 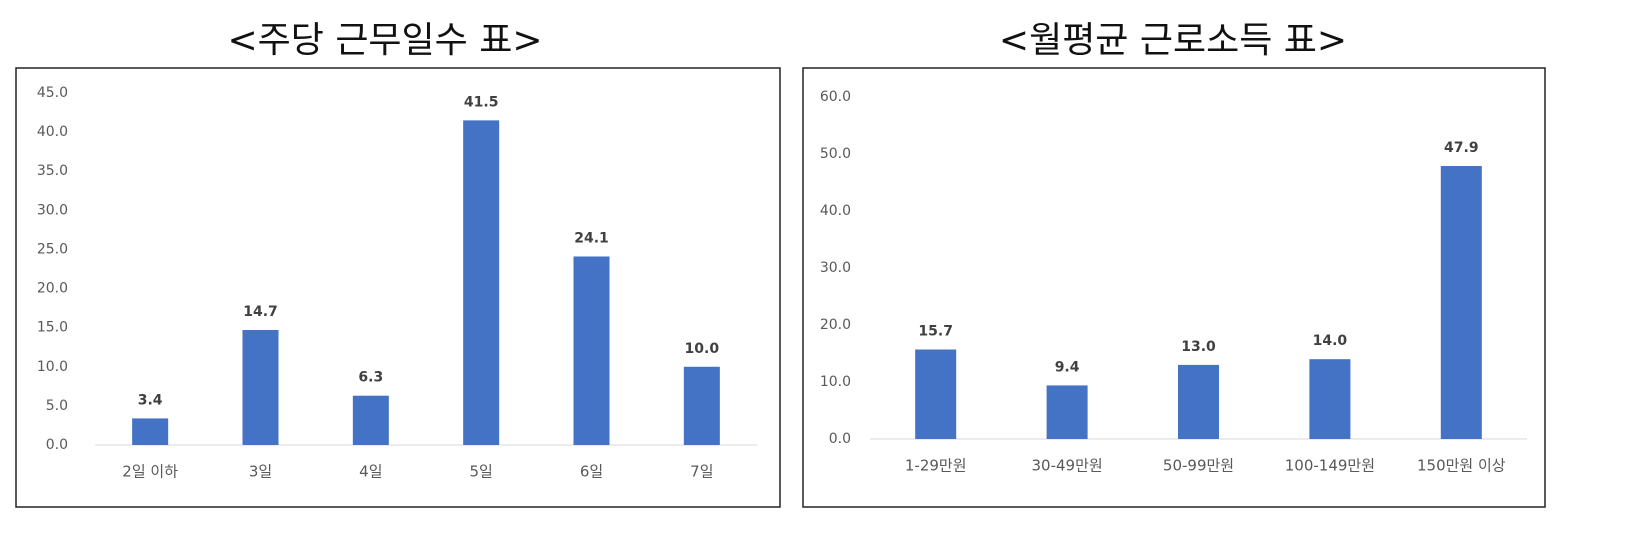 What do you see at coordinates (480, 472) in the screenshot?
I see `x-tick-label: 5일` at bounding box center [480, 472].